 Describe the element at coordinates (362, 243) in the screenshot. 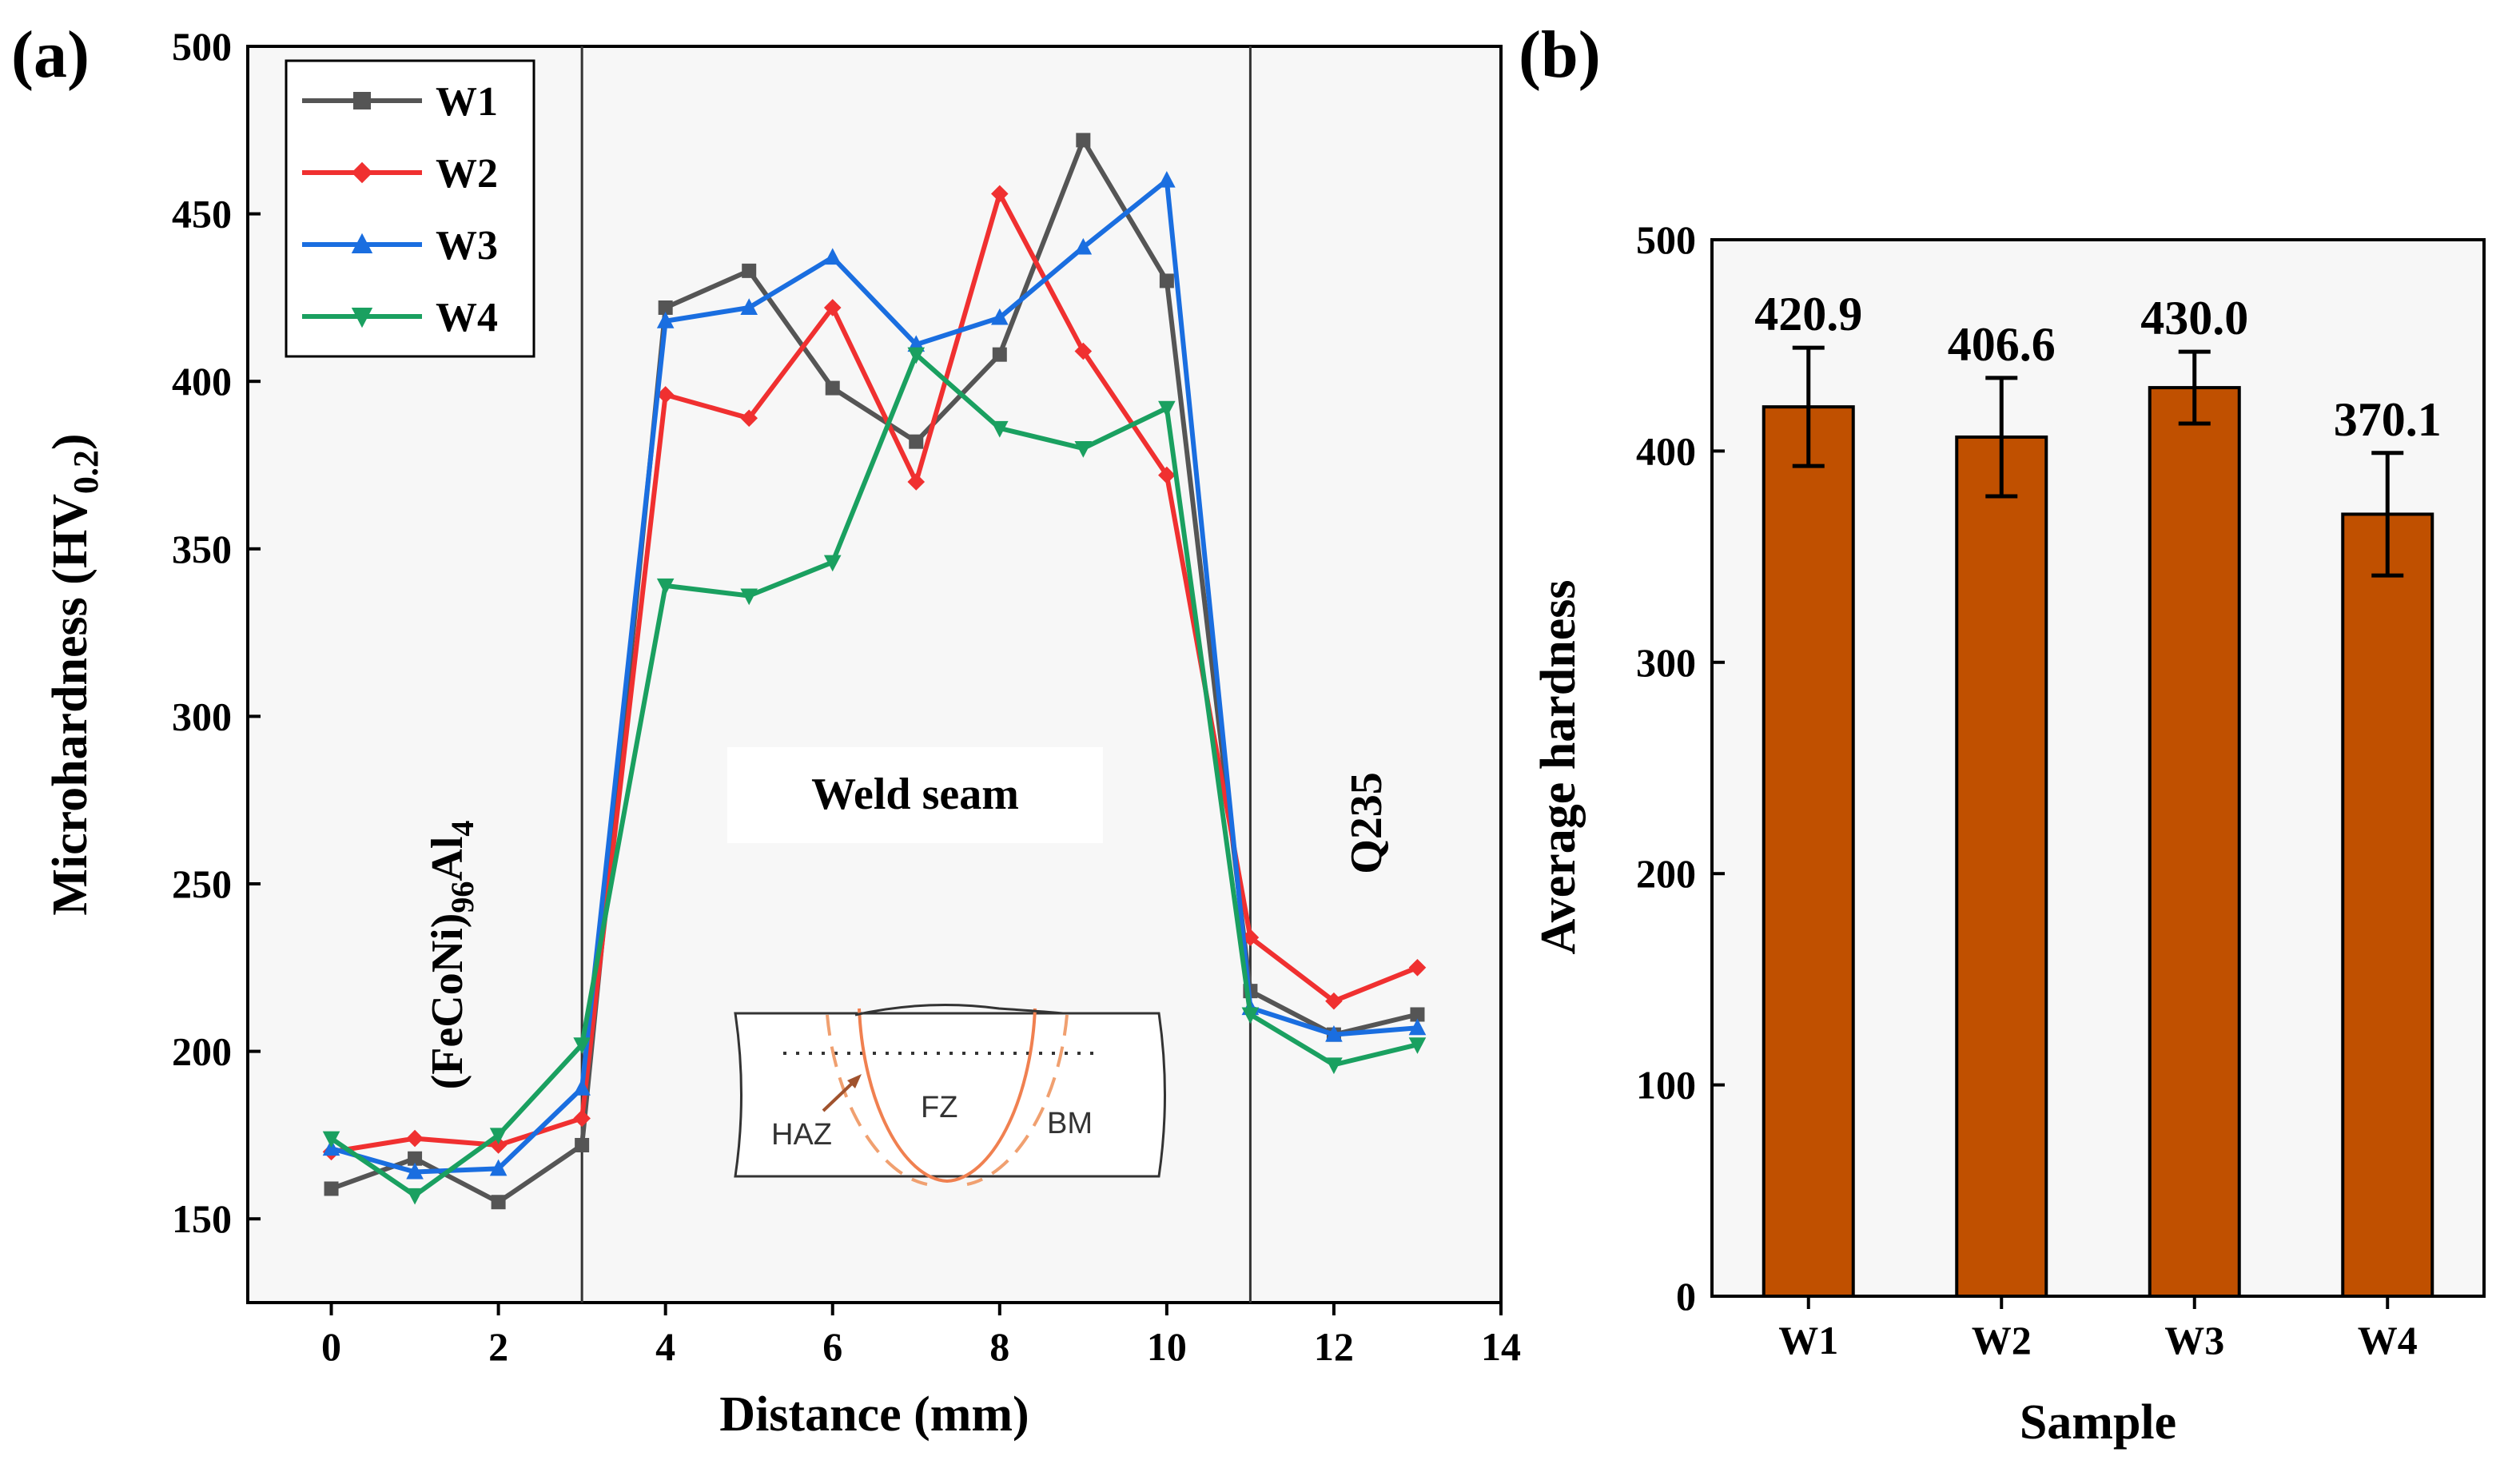

I see `legend-marker-w3` at that location.